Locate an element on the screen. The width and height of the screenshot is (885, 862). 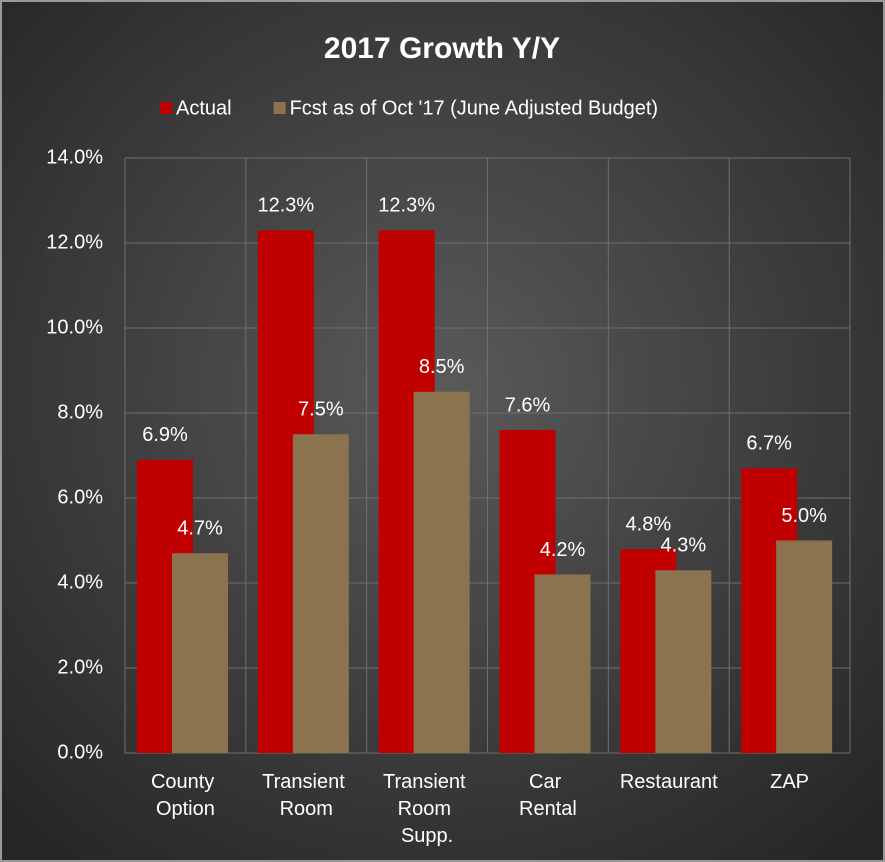
x-tick-label: Restaurant is located at coordinates (669, 782).